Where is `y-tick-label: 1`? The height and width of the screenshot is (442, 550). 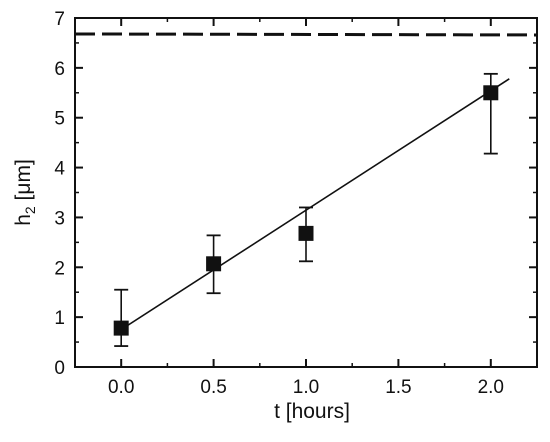 y-tick-label: 1 is located at coordinates (59, 318).